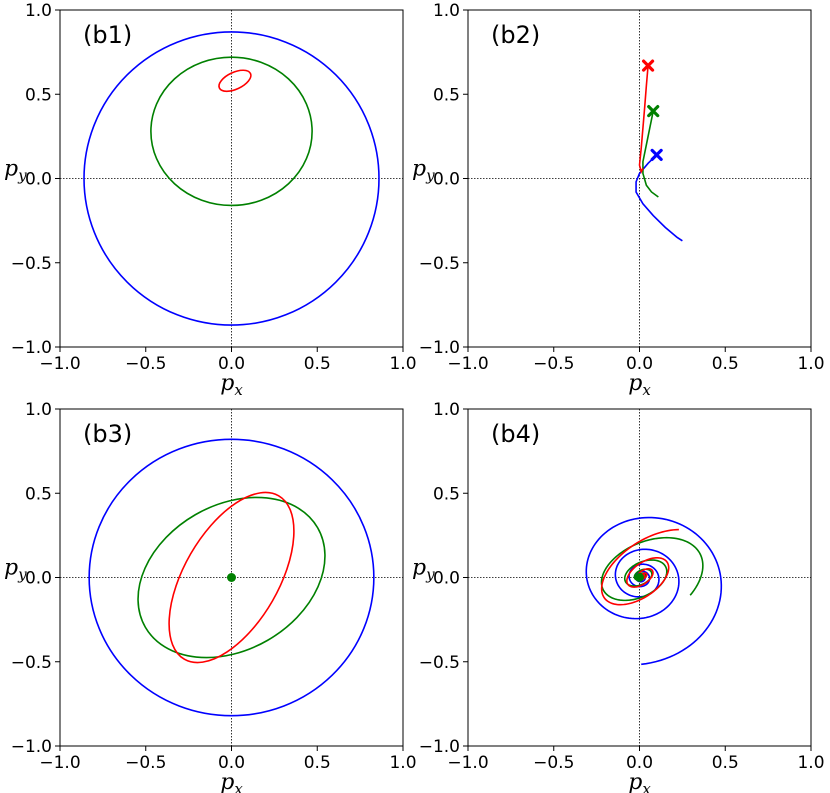  What do you see at coordinates (31, 264) in the screenshot?
I see `panel-1-ytick-label: −0.5` at bounding box center [31, 264].